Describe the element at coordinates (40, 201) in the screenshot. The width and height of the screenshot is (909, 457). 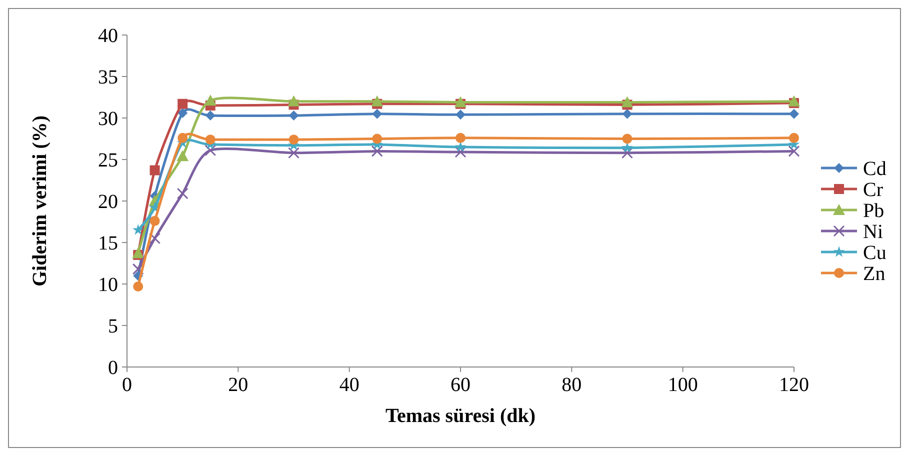
I see `y-axis-title: Giderim verimi (%)` at that location.